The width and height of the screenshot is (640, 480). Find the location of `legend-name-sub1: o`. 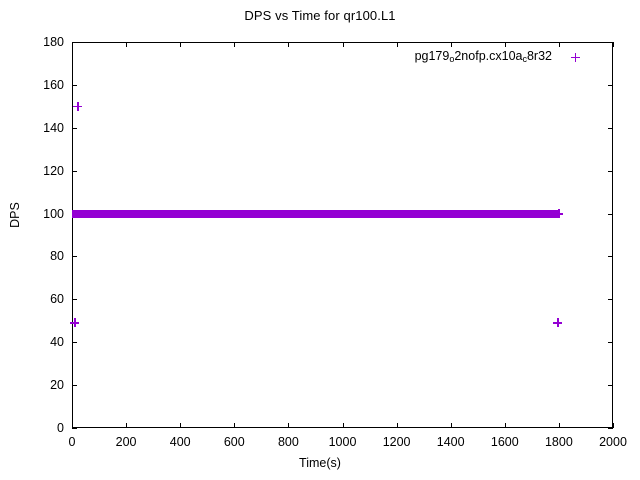

legend-name-sub1: o is located at coordinates (452, 59).